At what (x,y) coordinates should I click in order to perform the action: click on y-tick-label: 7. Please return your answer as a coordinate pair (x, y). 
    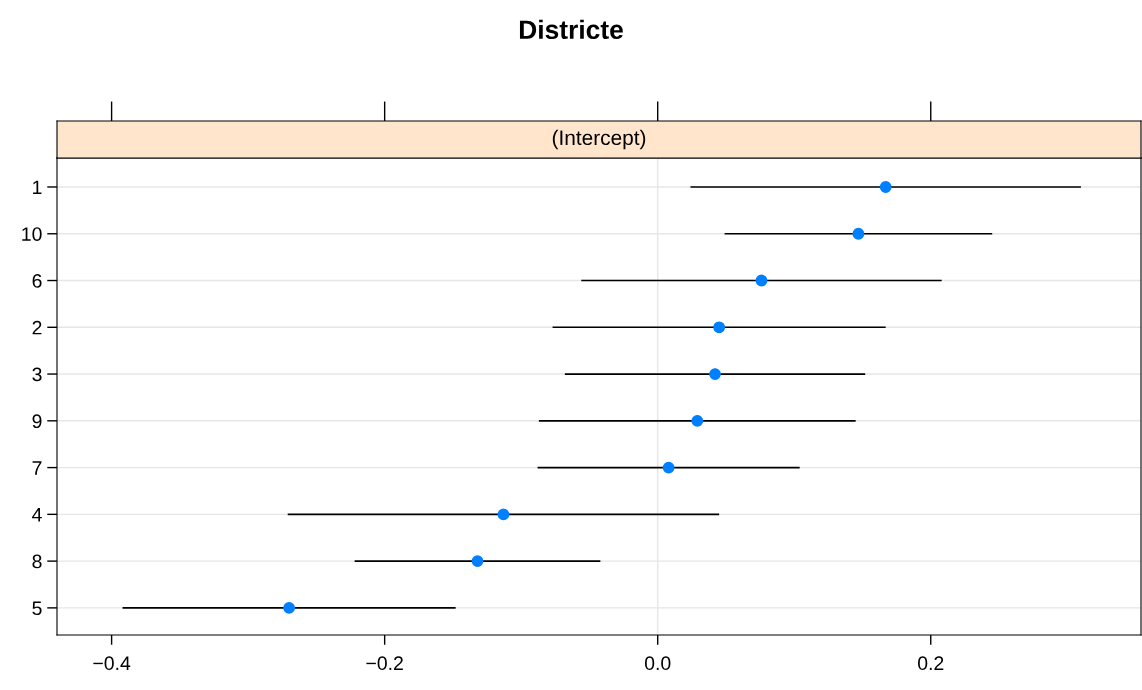
    Looking at the image, I should click on (37, 468).